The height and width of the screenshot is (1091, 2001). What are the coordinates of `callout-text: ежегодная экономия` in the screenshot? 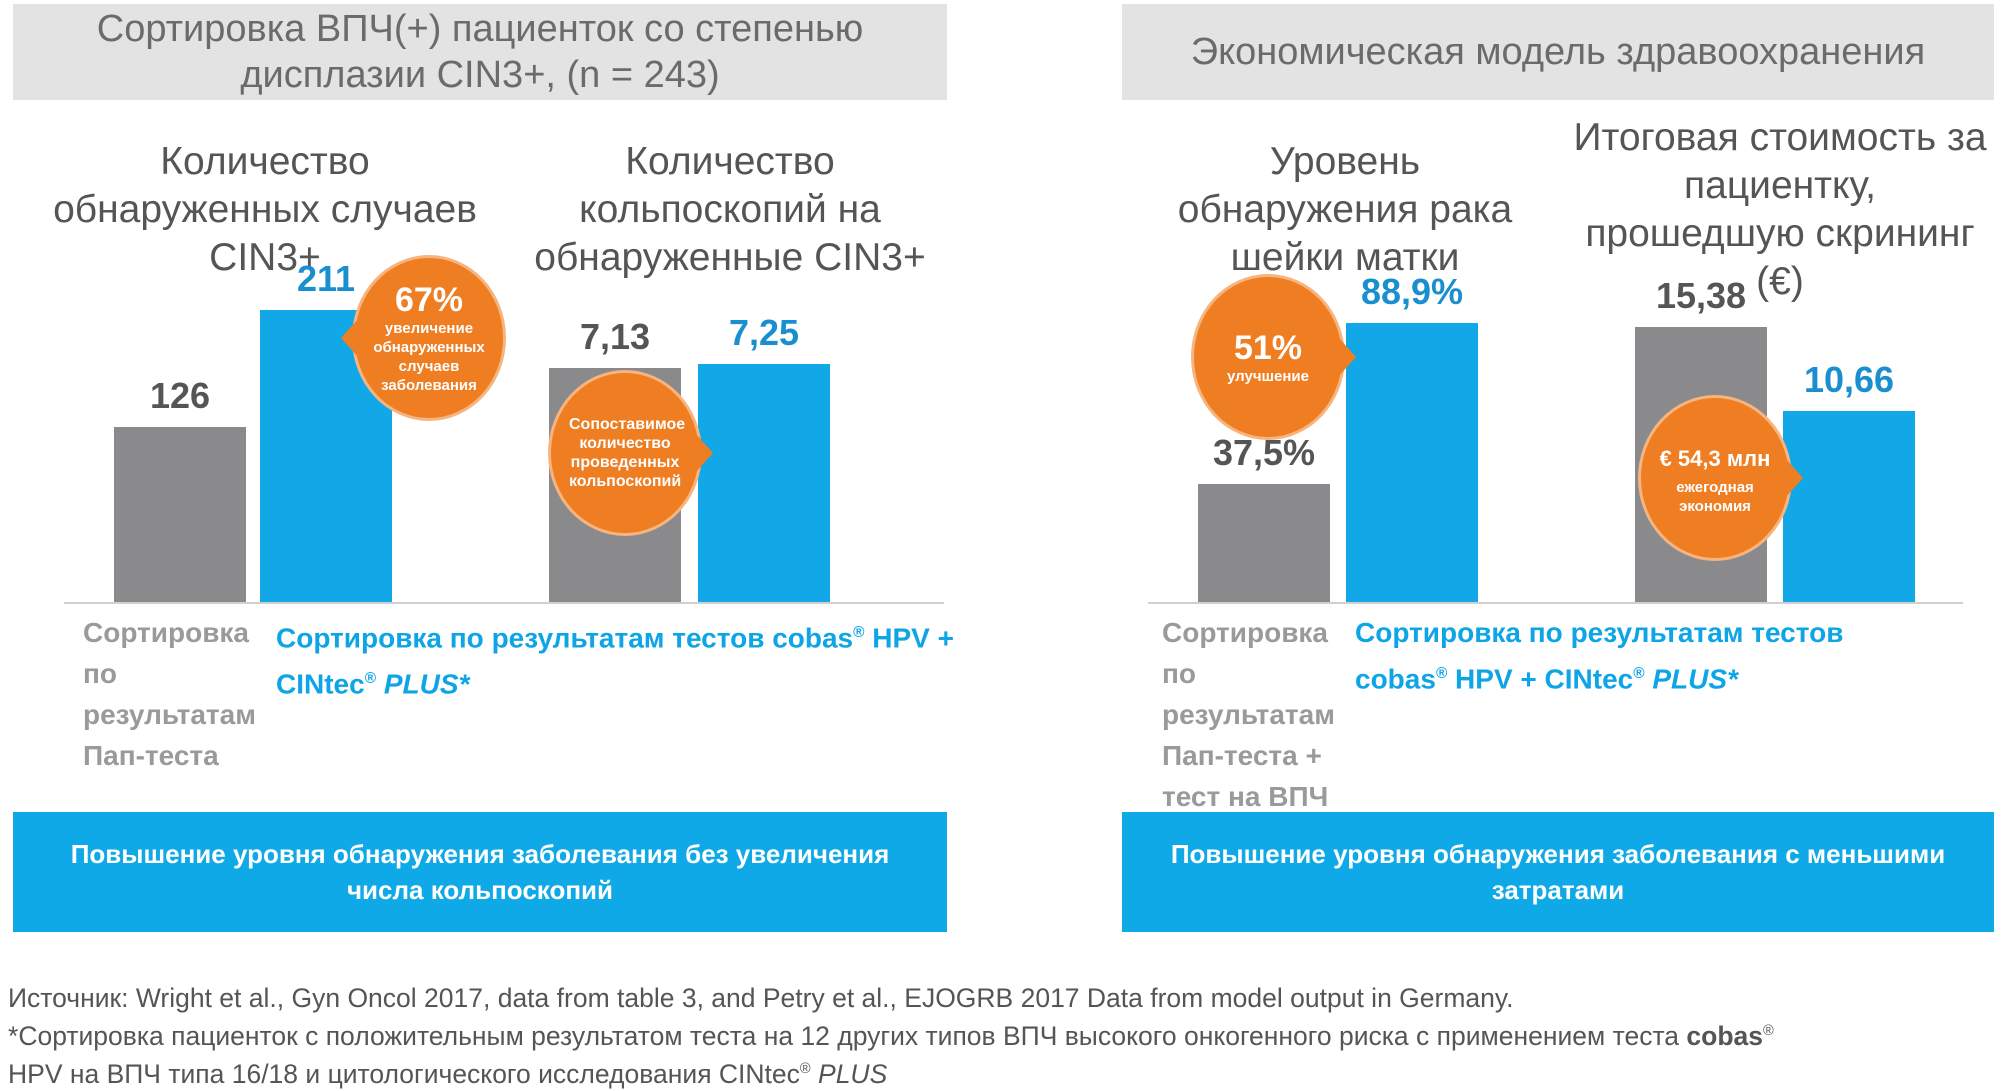 It's located at (1715, 497).